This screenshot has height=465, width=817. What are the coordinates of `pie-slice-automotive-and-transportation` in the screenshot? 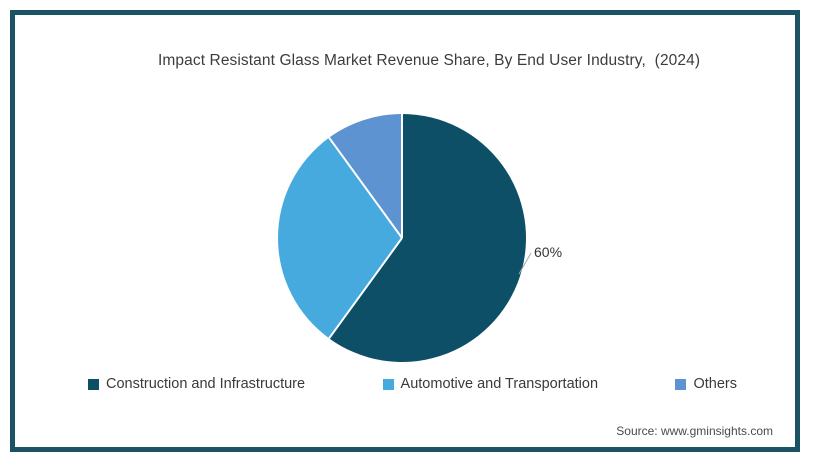 It's located at (339, 238).